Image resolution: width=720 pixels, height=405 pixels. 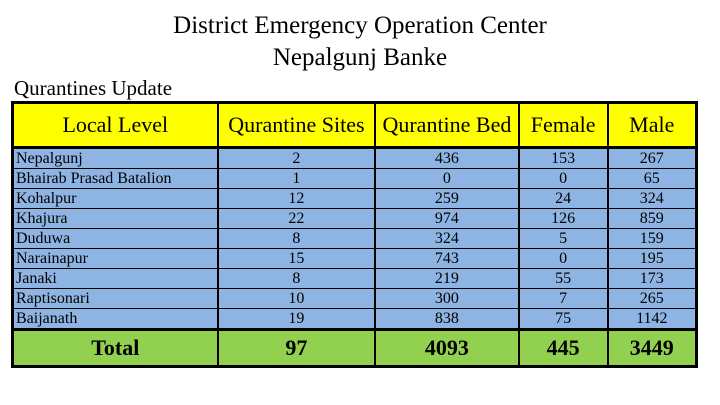 What do you see at coordinates (115, 198) in the screenshot?
I see `local-level-cell: Kohalpur` at bounding box center [115, 198].